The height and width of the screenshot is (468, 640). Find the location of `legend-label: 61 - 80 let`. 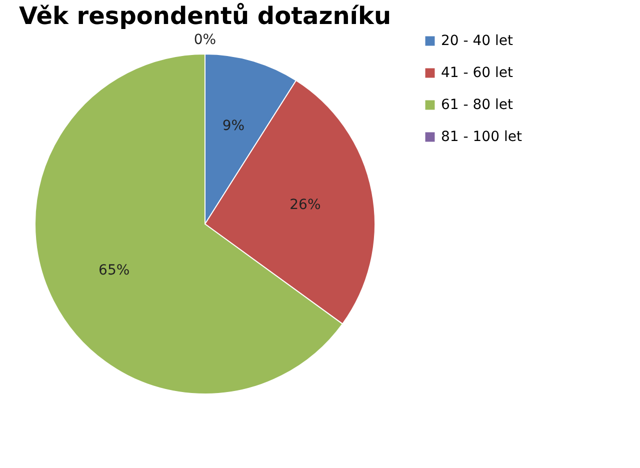

legend-label: 61 - 80 let is located at coordinates (477, 105).